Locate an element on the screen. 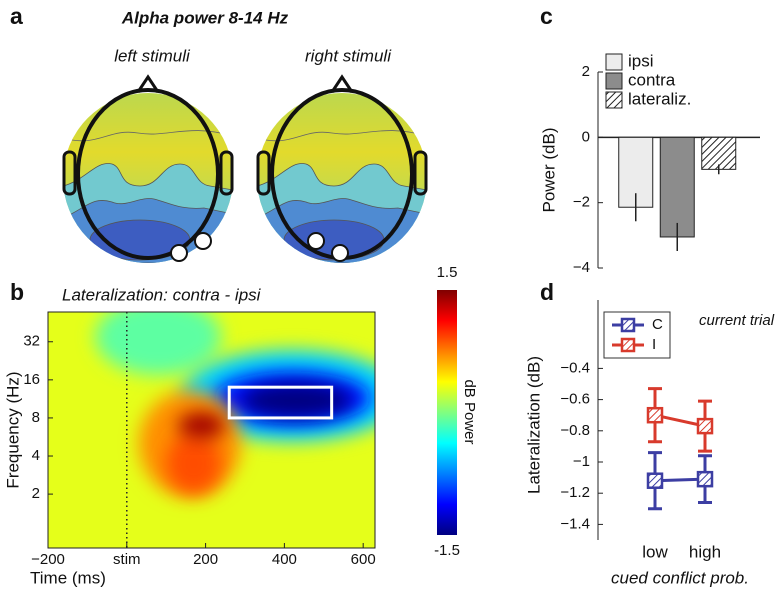 The height and width of the screenshot is (593, 780). y-tick-label: −1.2 is located at coordinates (575, 492).